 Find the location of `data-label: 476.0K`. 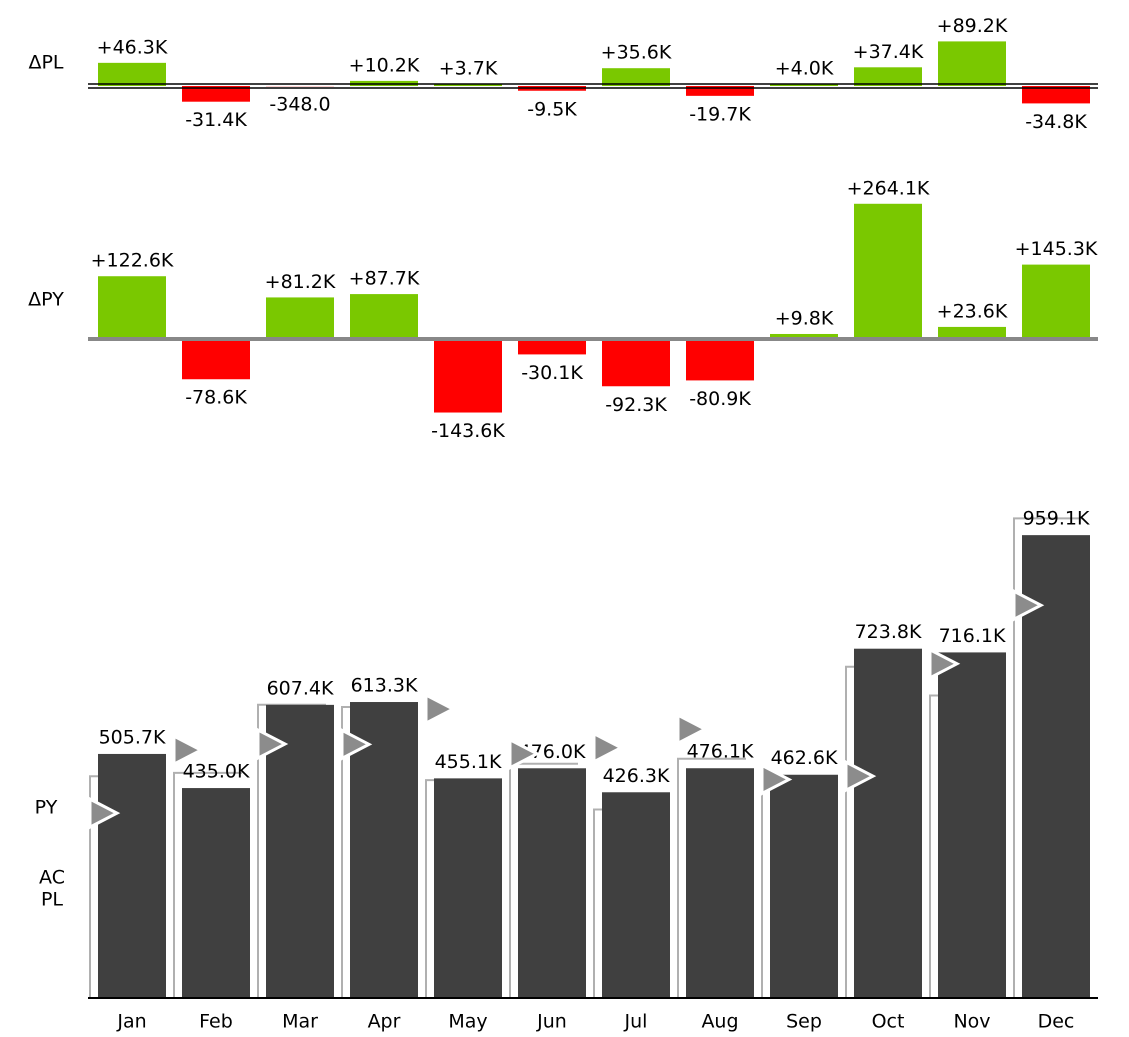

data-label: 476.0K is located at coordinates (552, 752).